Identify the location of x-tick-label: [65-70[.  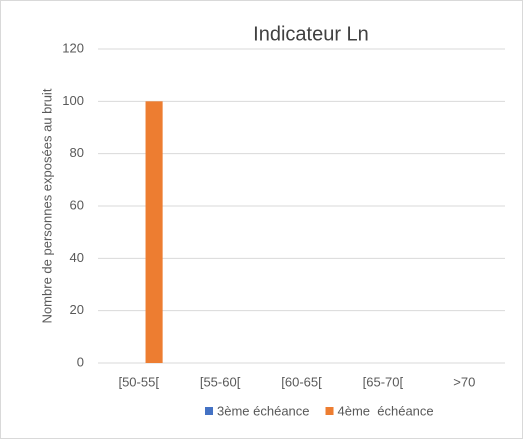
(383, 381).